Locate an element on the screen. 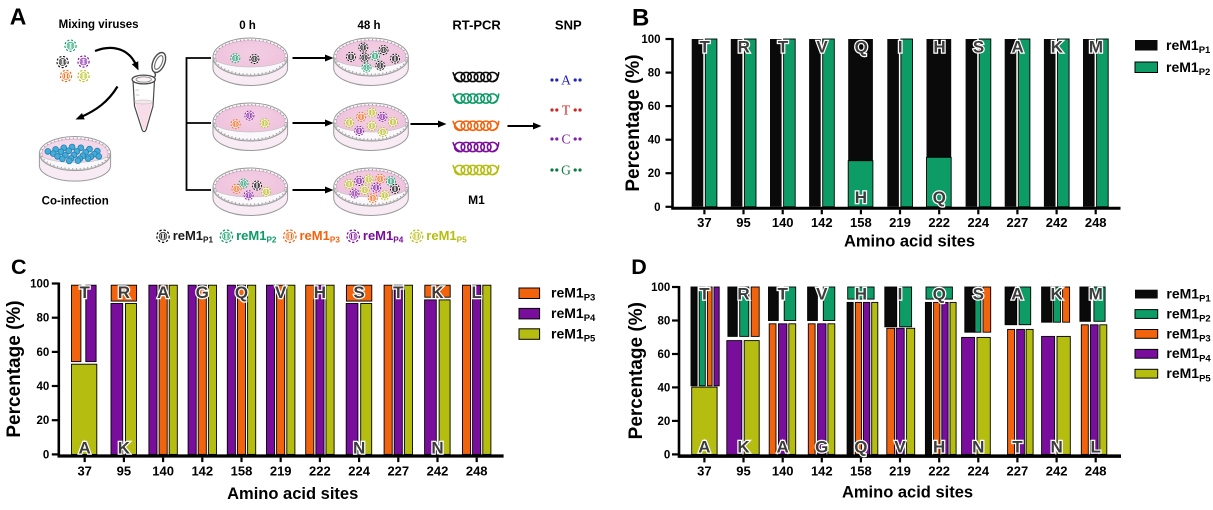 The width and height of the screenshot is (1213, 510). svg-text: SNP is located at coordinates (568, 24).